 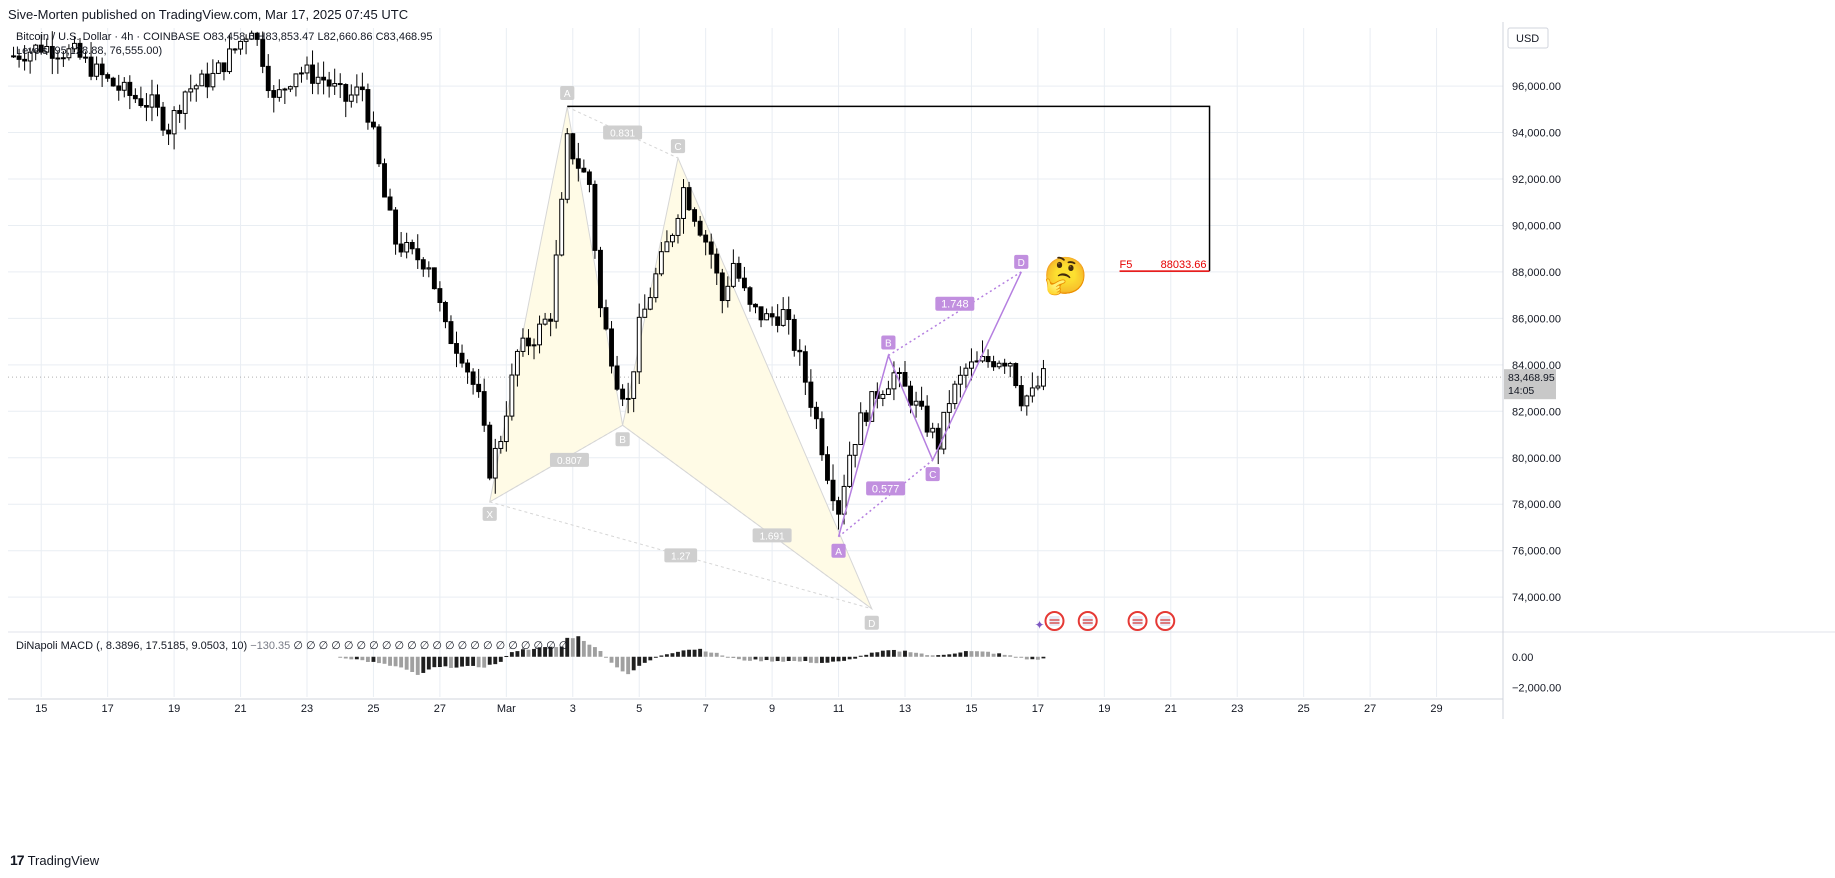 What do you see at coordinates (54, 860) in the screenshot?
I see `tradingview-brand: 17 TradingView` at bounding box center [54, 860].